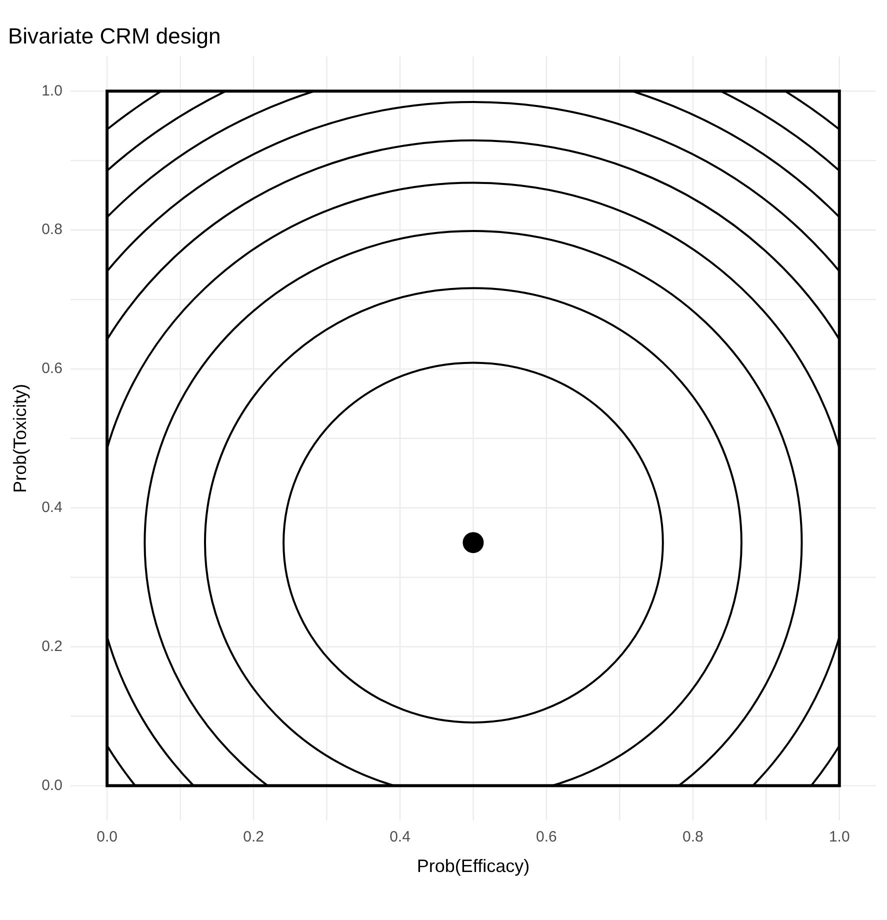 The width and height of the screenshot is (887, 920). Describe the element at coordinates (20, 438) in the screenshot. I see `y-axis-title: Prob(Toxicity)` at that location.